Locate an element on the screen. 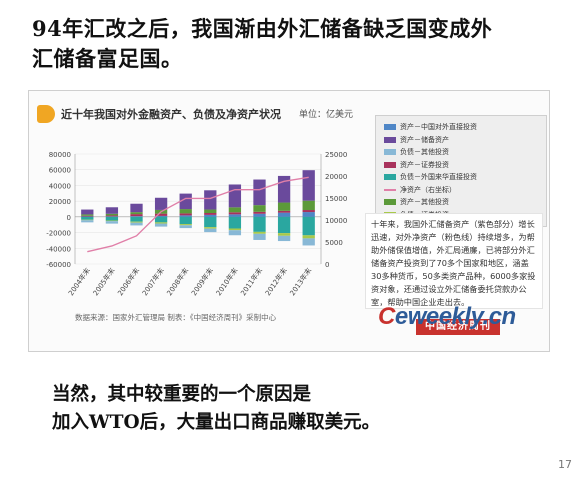 The width and height of the screenshot is (577, 480). conclusion-line-2: 加入WTO后，大量出口商品赚取美元。 is located at coordinates (216, 422).